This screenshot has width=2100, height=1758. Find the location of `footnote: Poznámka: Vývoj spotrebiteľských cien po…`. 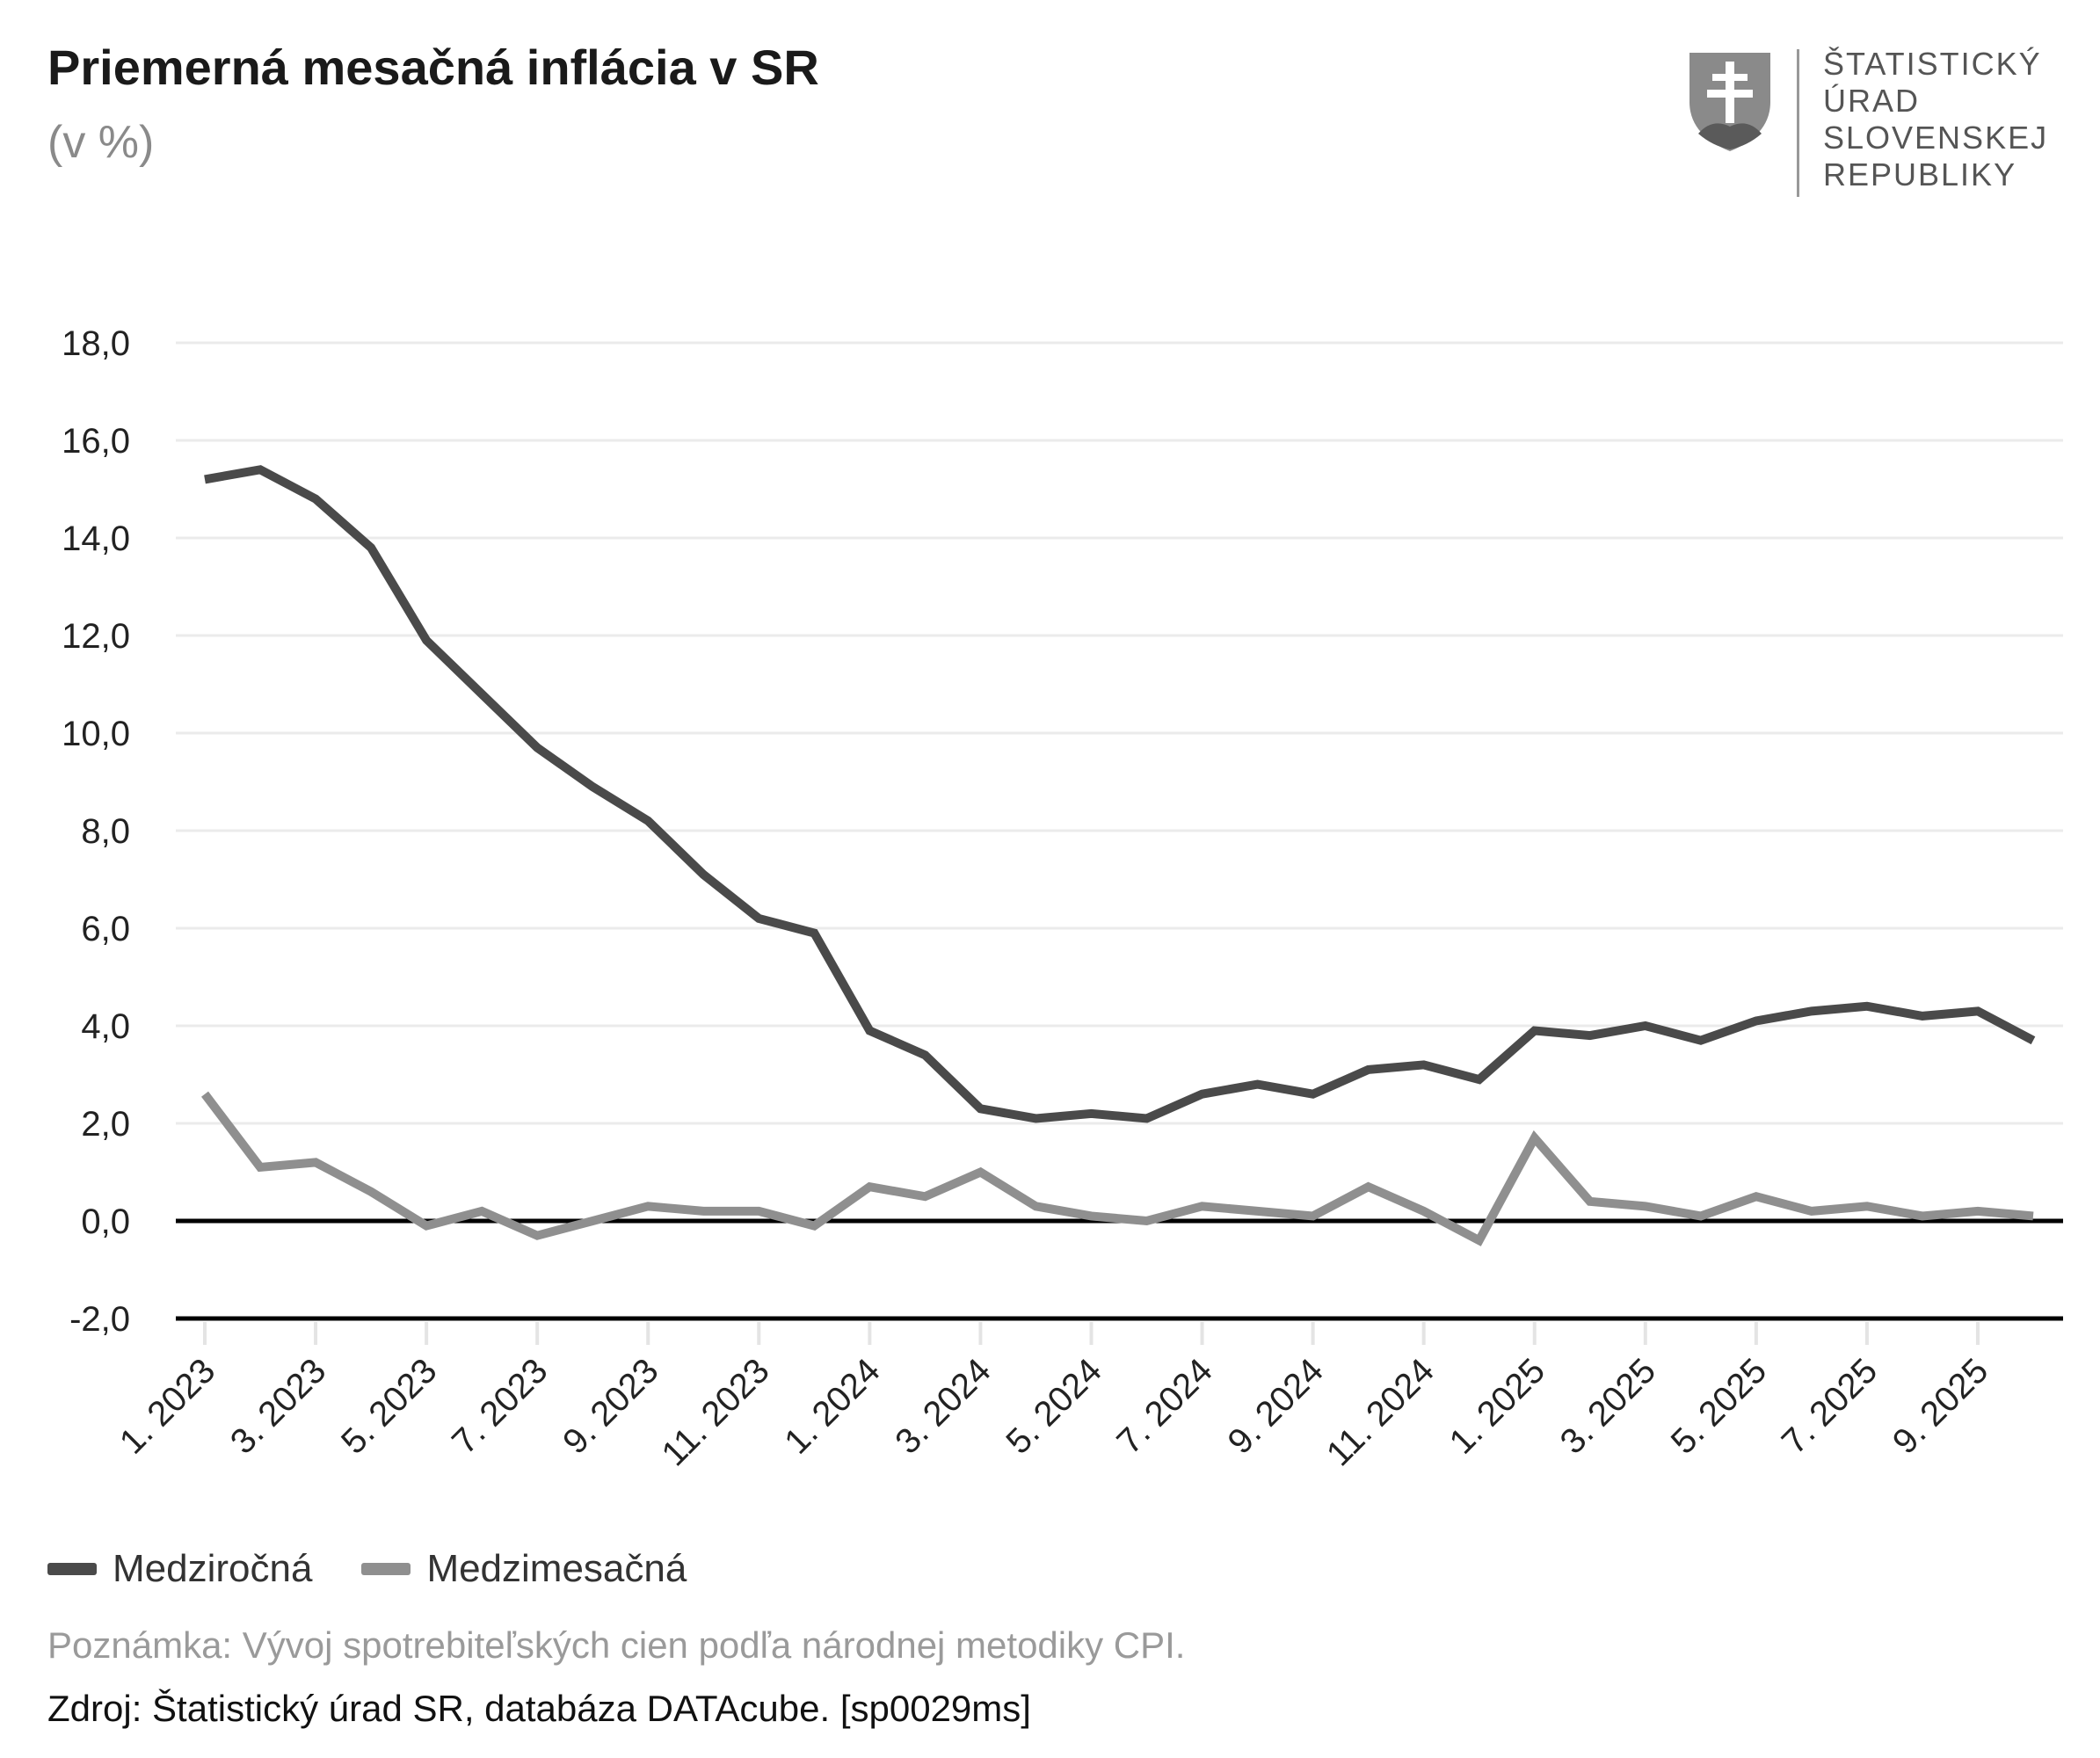

footnote: Poznámka: Vývoj spotrebiteľských cien po… is located at coordinates (616, 1645).